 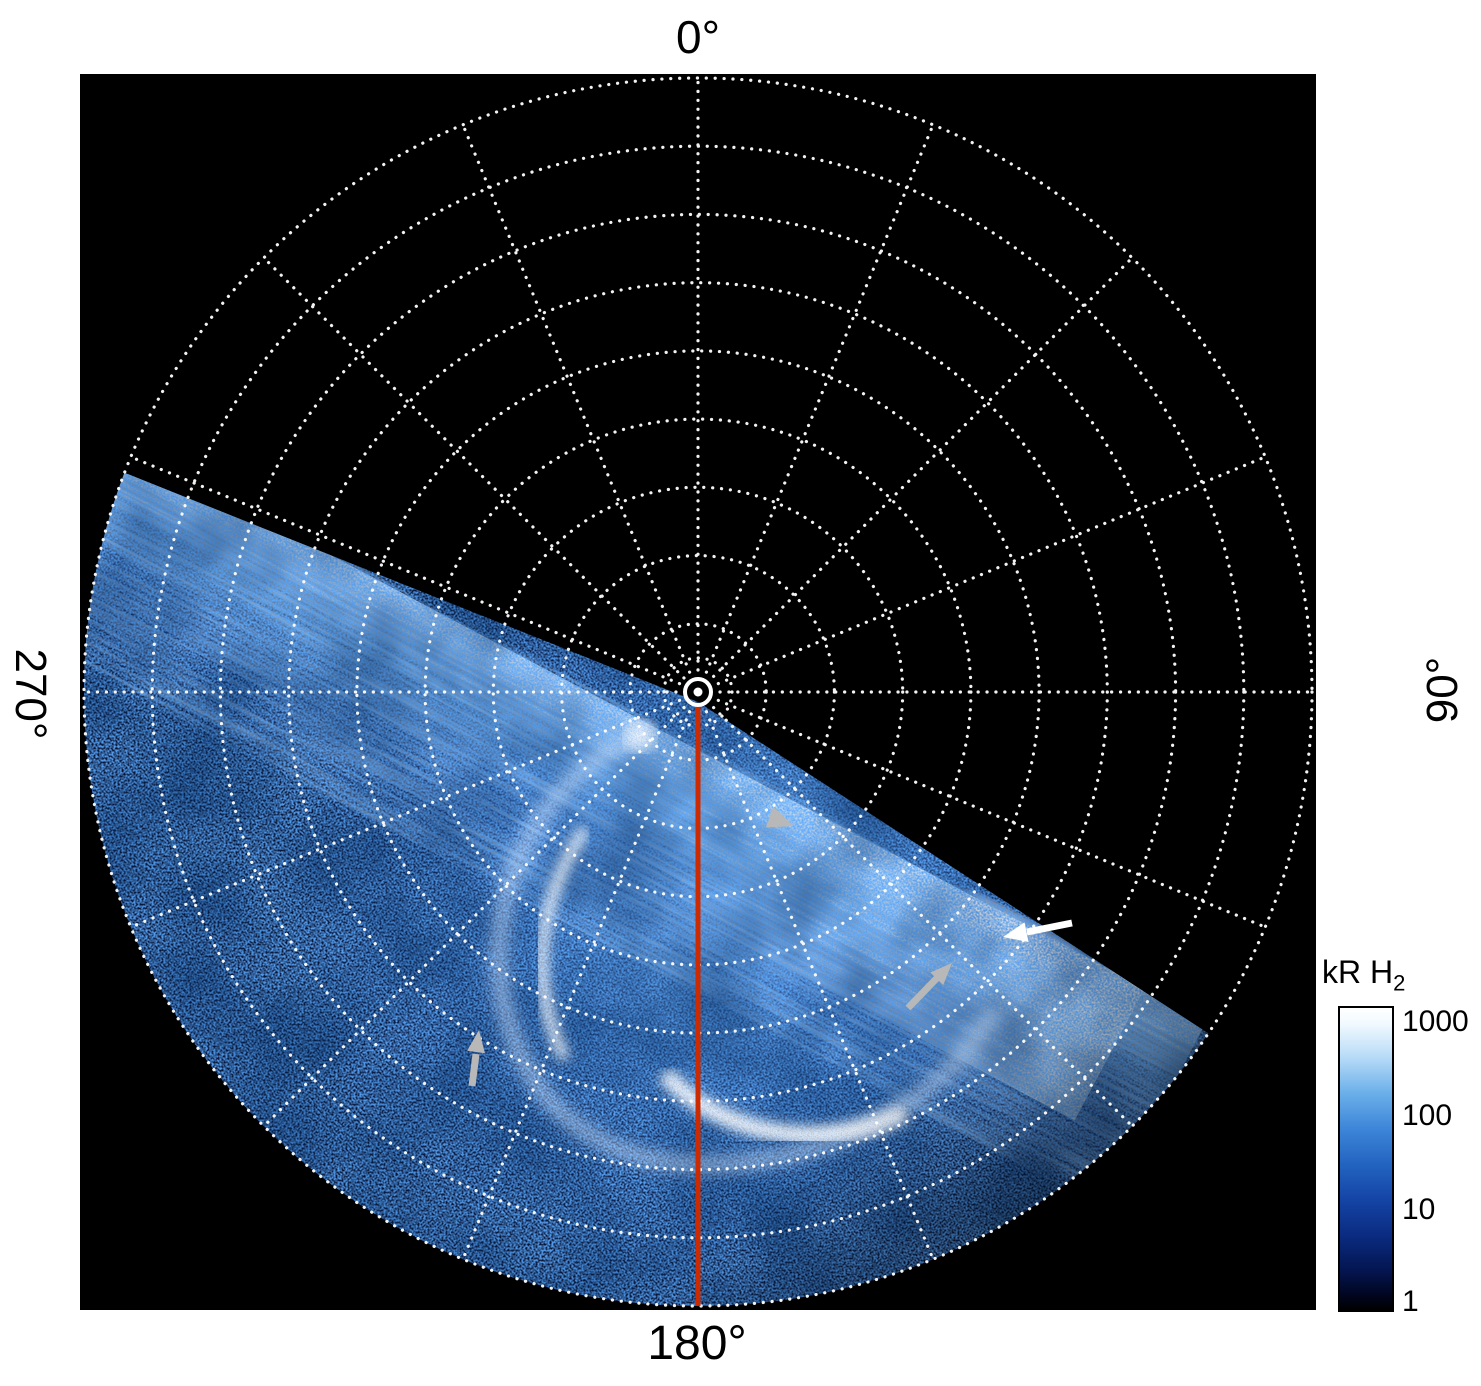 I want to click on colorbar-title-subscript: 2, so click(x=1399, y=983).